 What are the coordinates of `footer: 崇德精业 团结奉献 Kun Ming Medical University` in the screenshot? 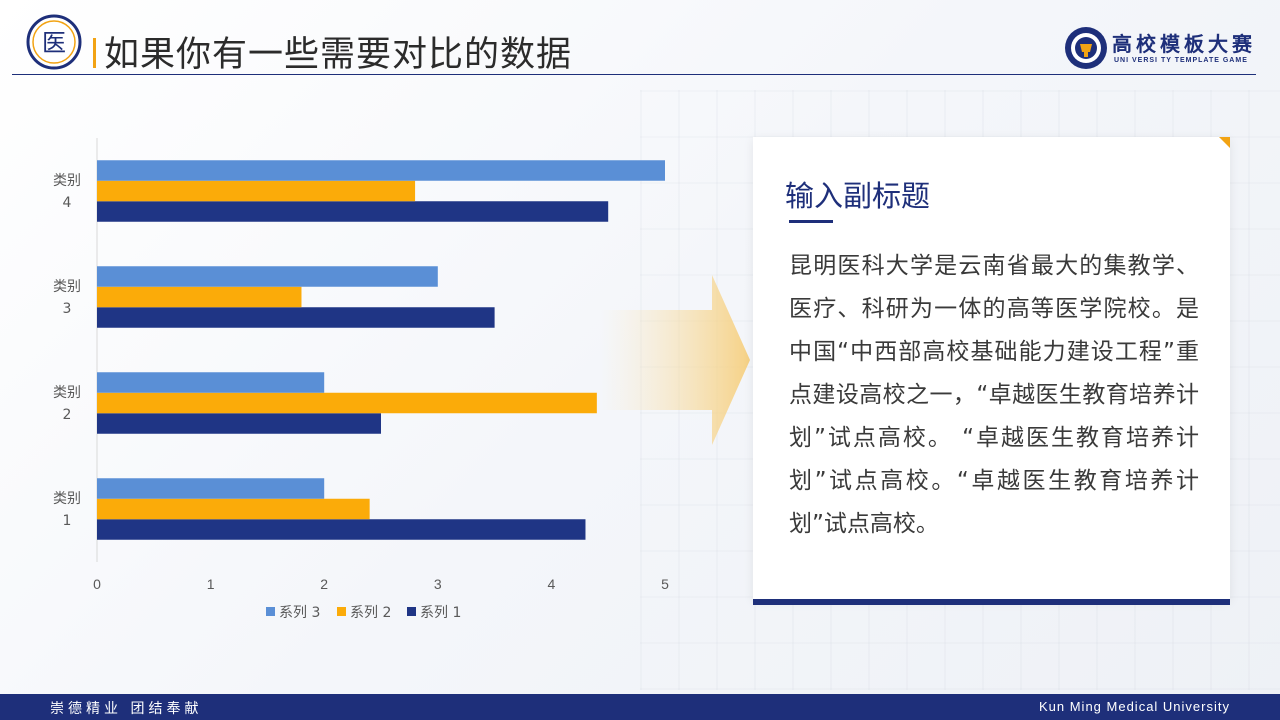 It's located at (640, 707).